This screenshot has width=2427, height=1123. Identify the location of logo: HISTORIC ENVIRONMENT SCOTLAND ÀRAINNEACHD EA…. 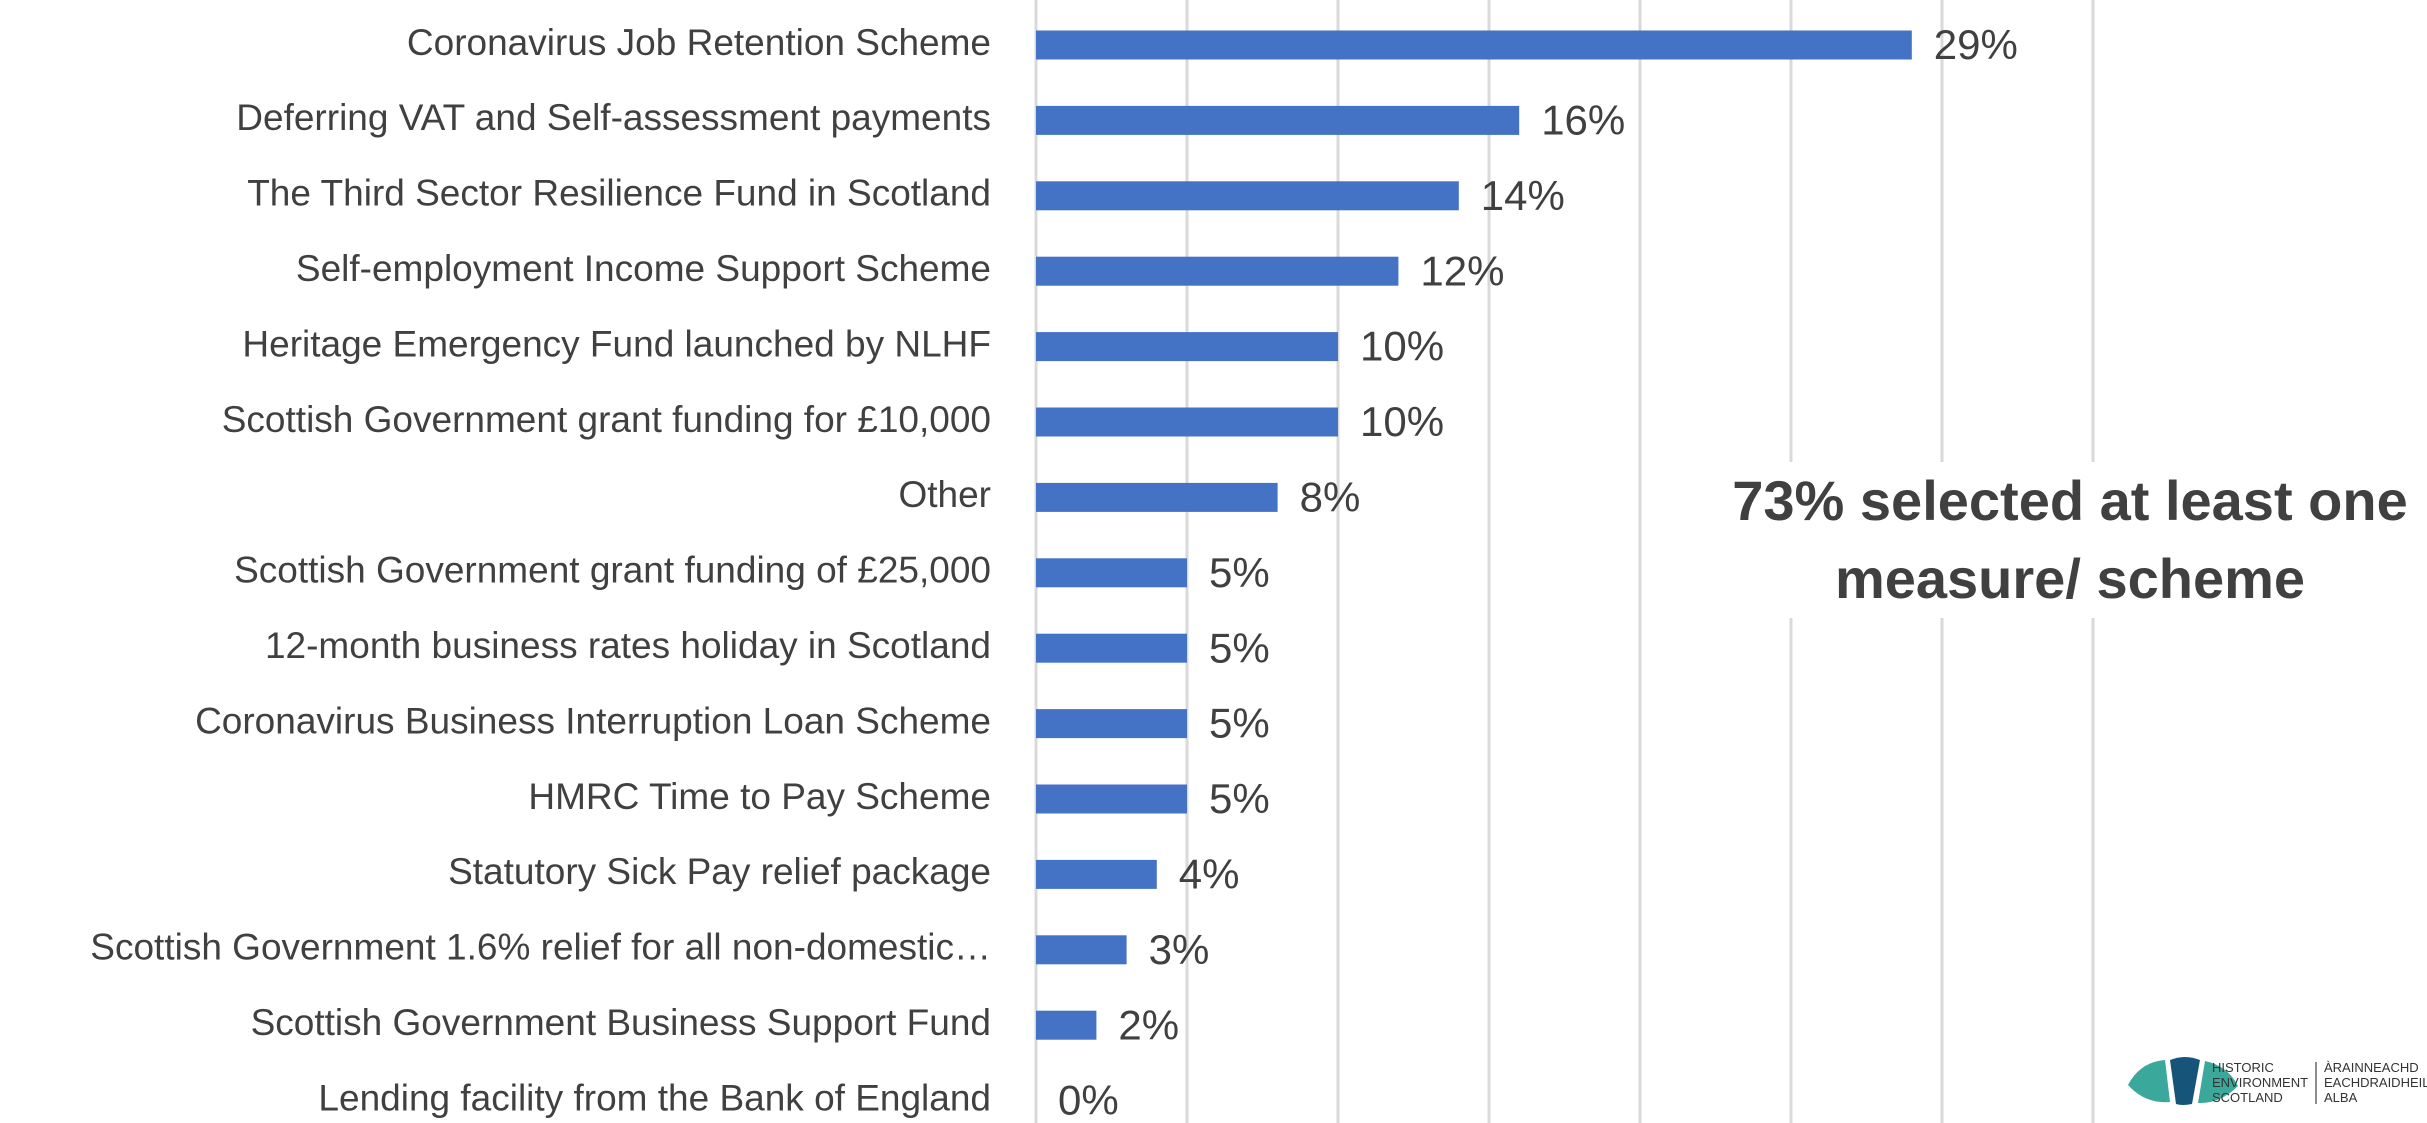
(2277, 1081).